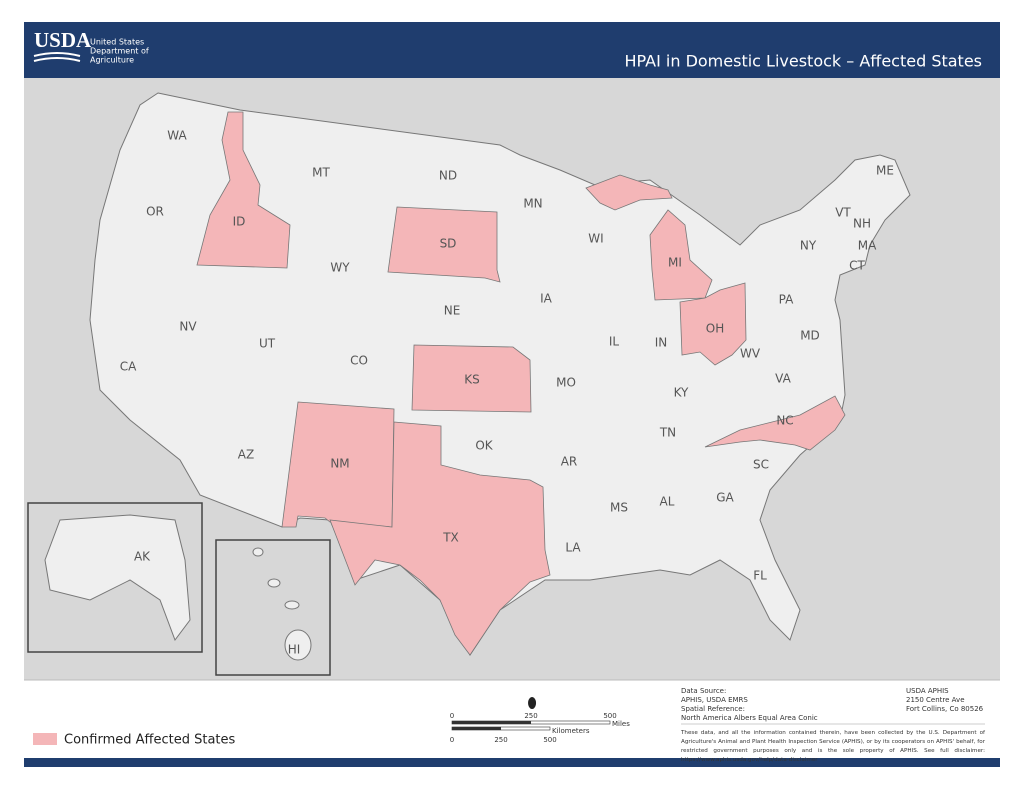 This screenshot has height=791, width=1024. What do you see at coordinates (112, 60) in the screenshot?
I see `agency-line: Agriculture` at bounding box center [112, 60].